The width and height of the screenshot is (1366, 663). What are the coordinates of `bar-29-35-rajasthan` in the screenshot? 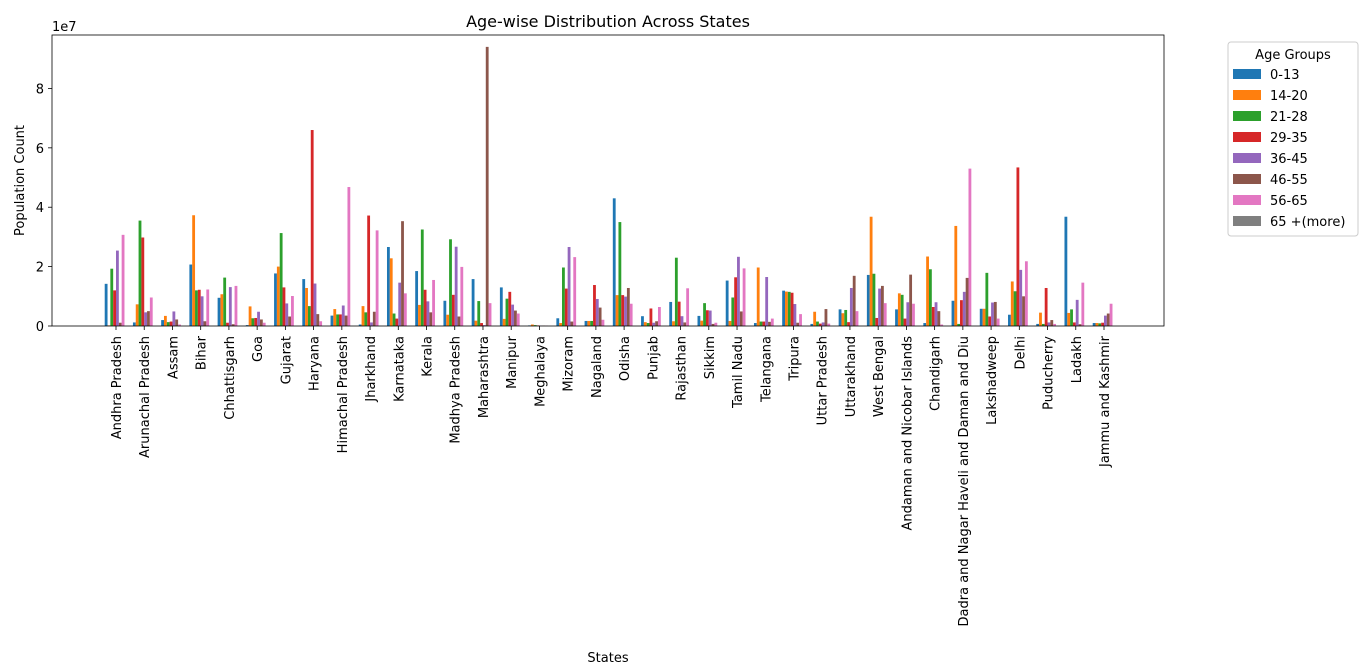 It's located at (679, 313).